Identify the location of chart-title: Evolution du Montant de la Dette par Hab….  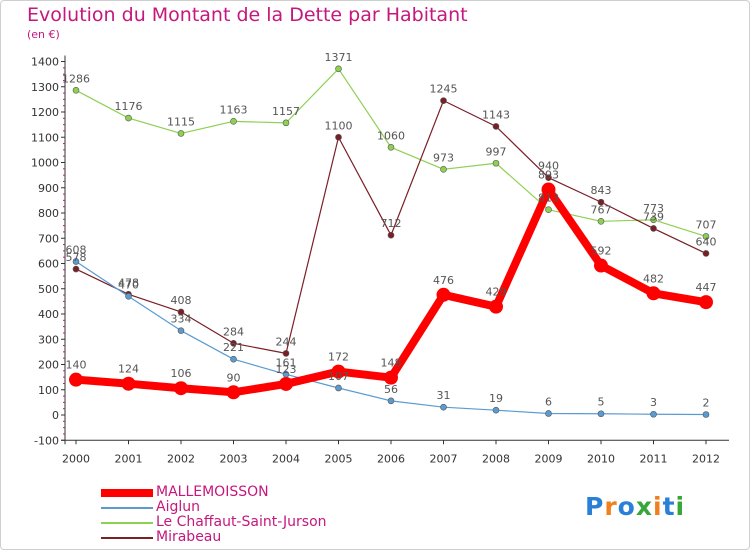
(247, 15).